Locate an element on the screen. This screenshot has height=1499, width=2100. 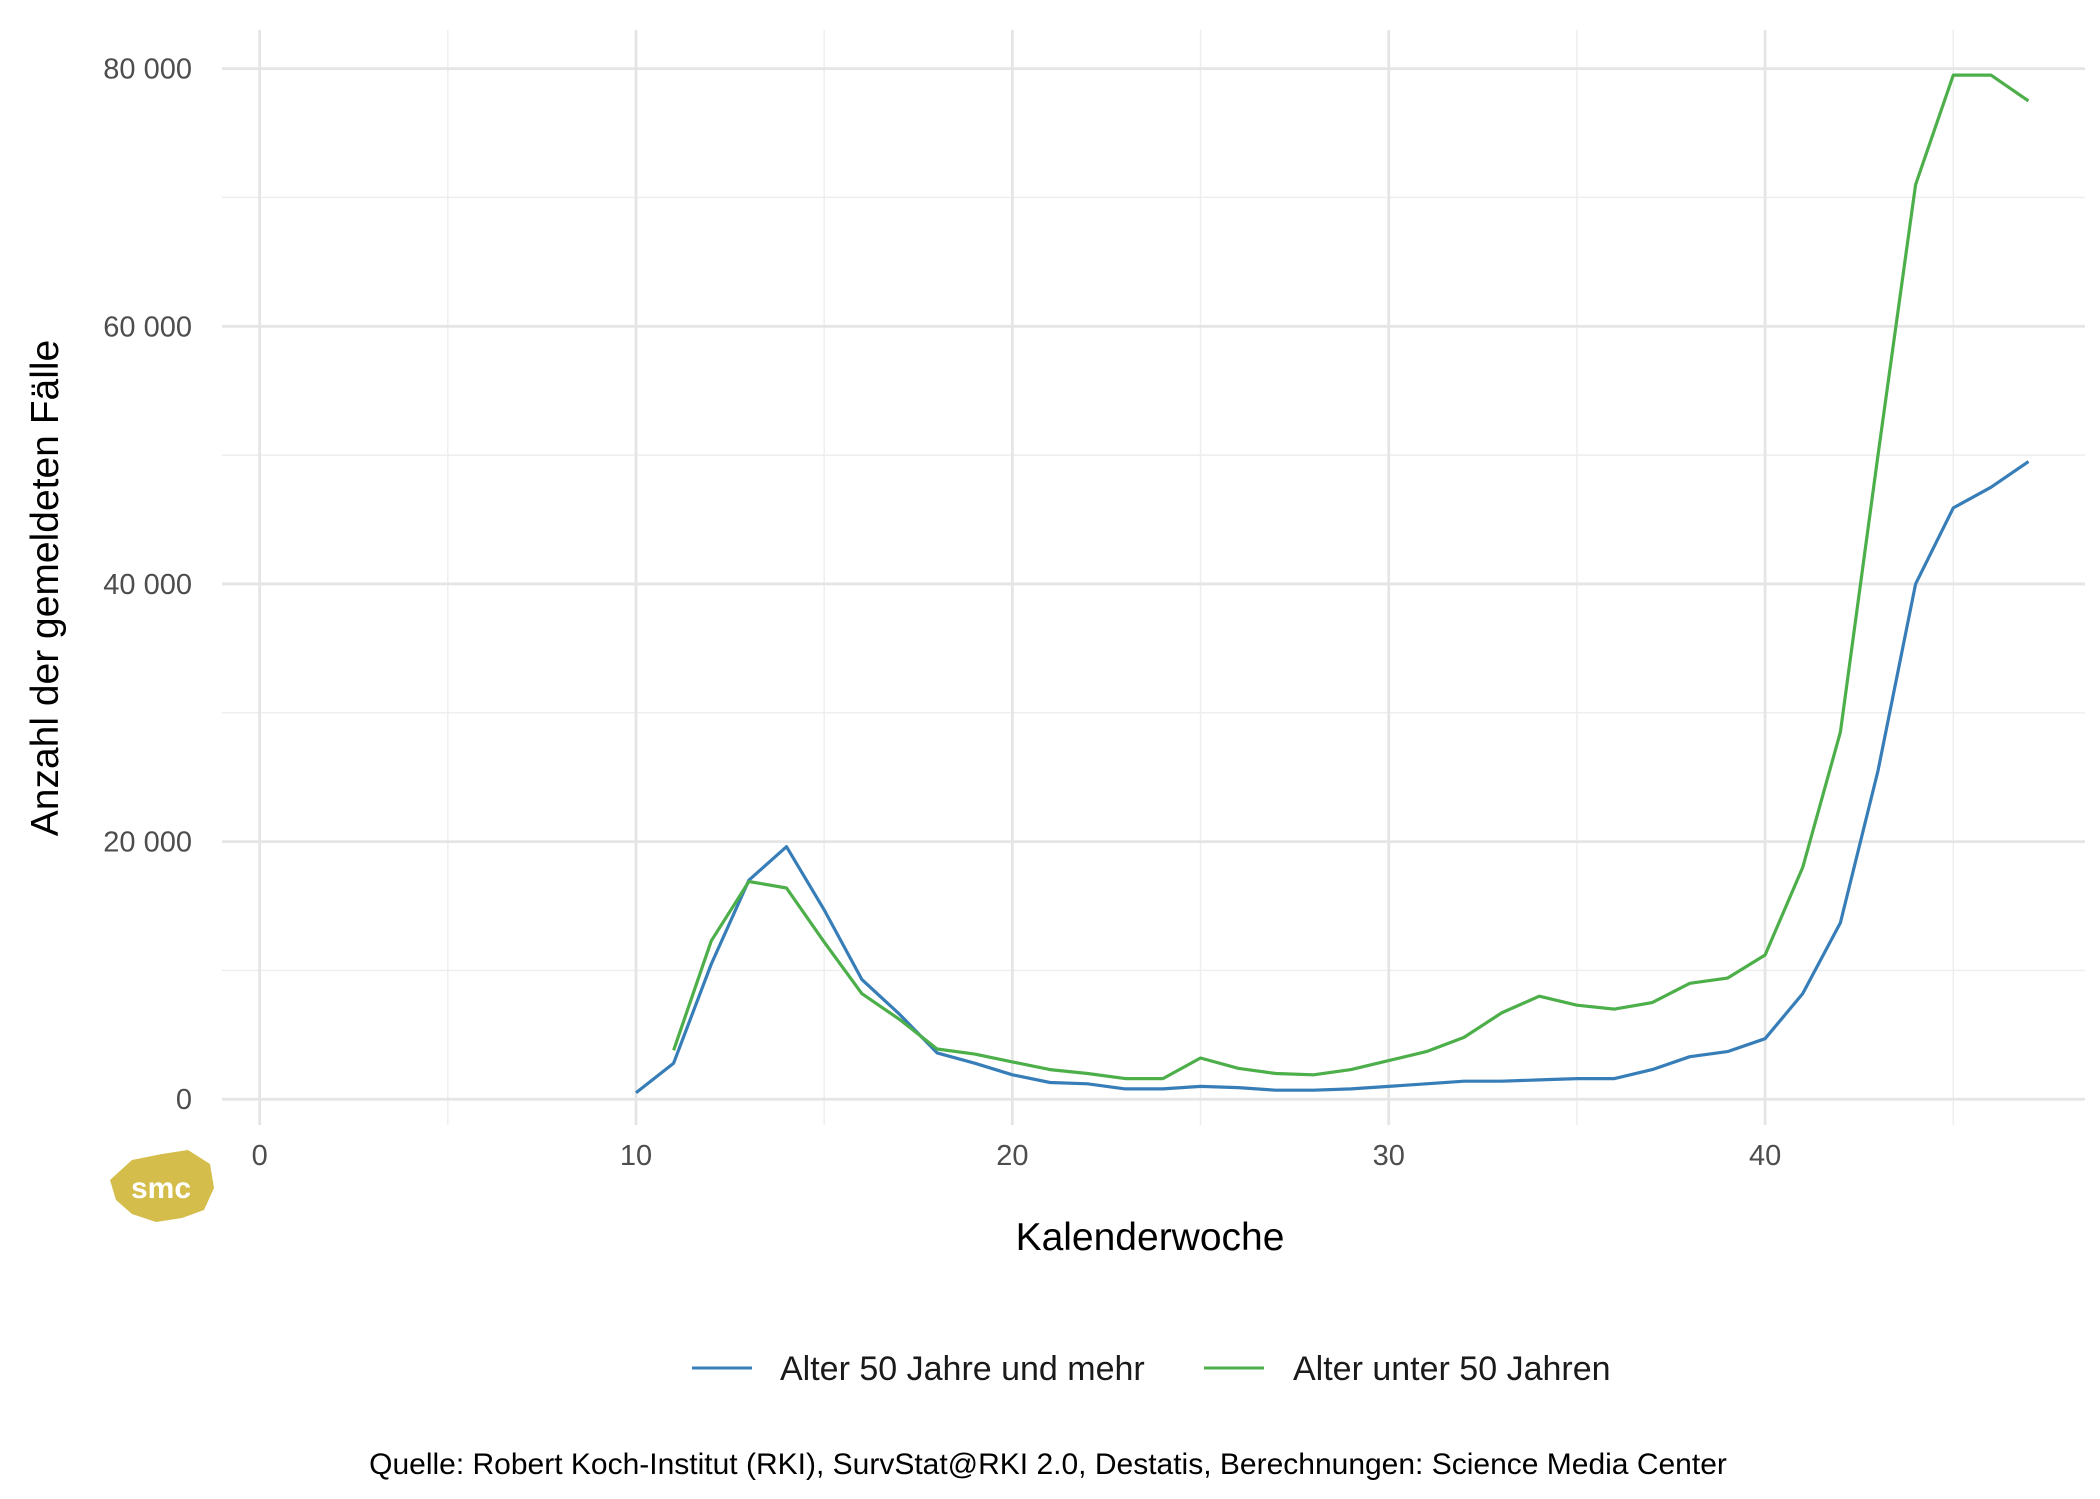
x-tick-label: 20 is located at coordinates (1012, 1156).